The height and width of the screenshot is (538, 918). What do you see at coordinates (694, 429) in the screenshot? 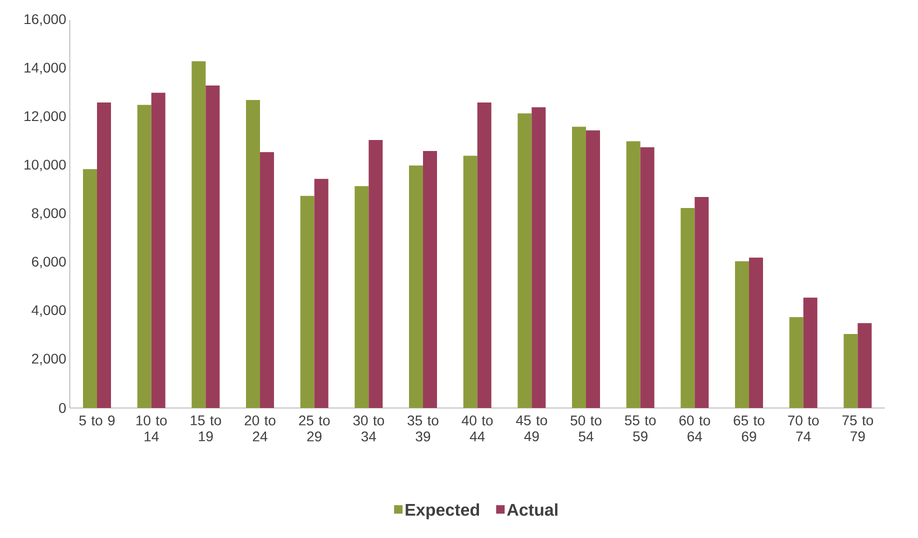
I see `x-tick-label: 60 to 64` at bounding box center [694, 429].